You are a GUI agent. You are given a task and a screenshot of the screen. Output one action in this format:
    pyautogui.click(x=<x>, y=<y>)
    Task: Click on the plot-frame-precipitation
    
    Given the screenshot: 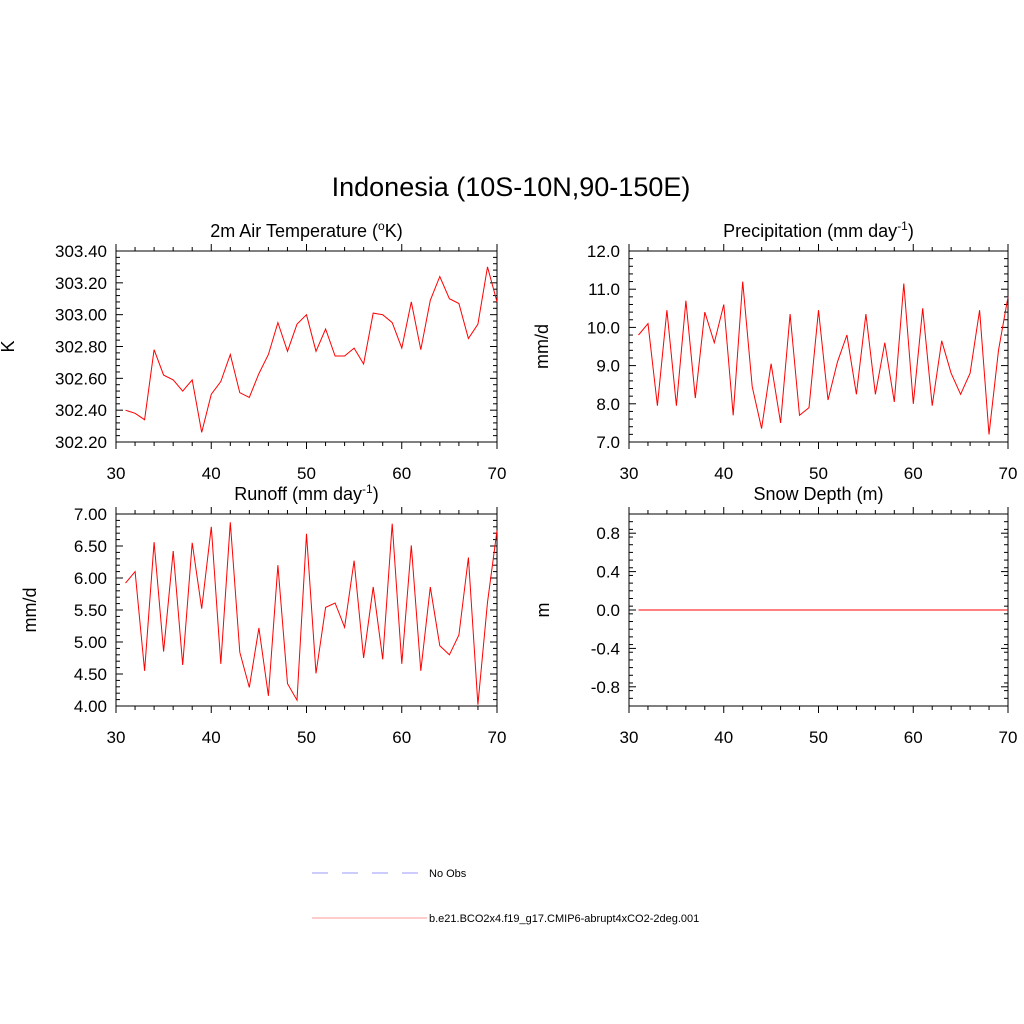 What is the action you would take?
    pyautogui.click(x=818, y=346)
    